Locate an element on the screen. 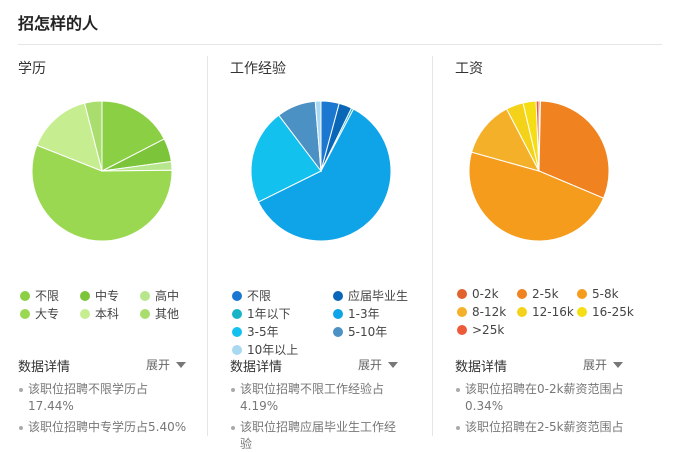 This screenshot has width=676, height=452. legend-label: 1年以下 is located at coordinates (269, 314).